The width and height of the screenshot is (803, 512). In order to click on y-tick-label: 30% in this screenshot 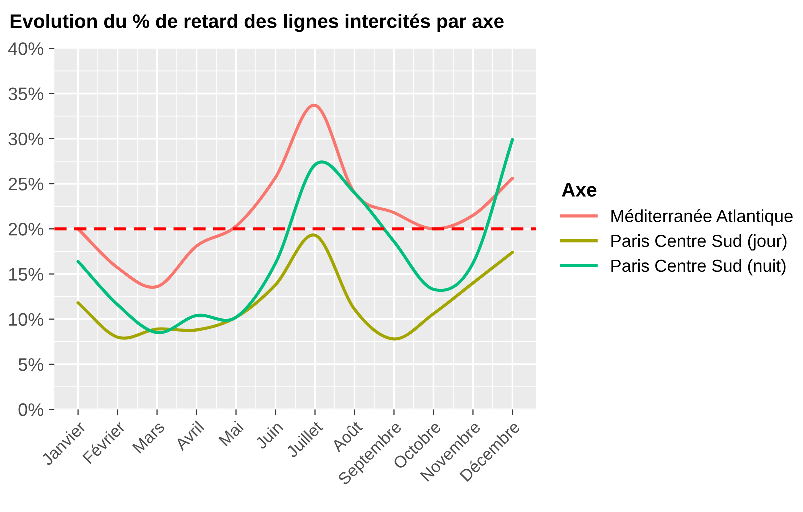, I will do `click(26, 139)`.